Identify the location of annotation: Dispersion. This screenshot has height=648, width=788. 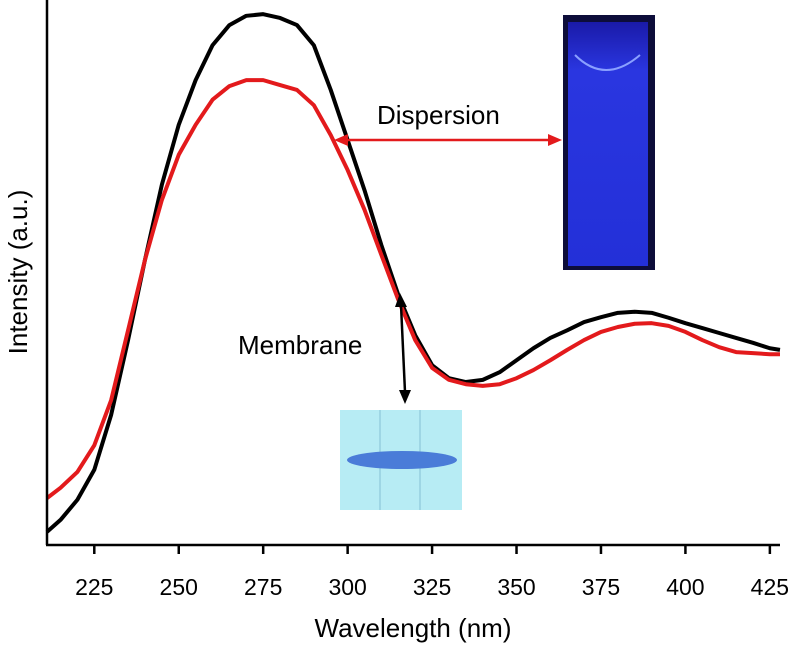
(438, 115).